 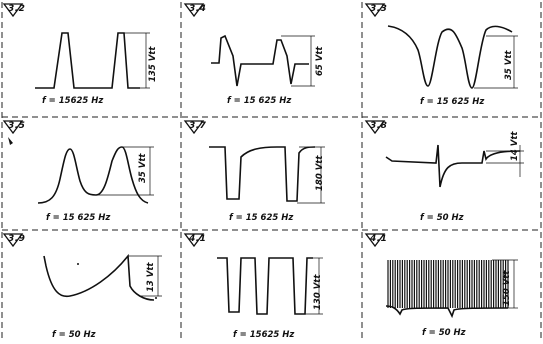 I want to click on burst-lines, so click(x=448, y=284).